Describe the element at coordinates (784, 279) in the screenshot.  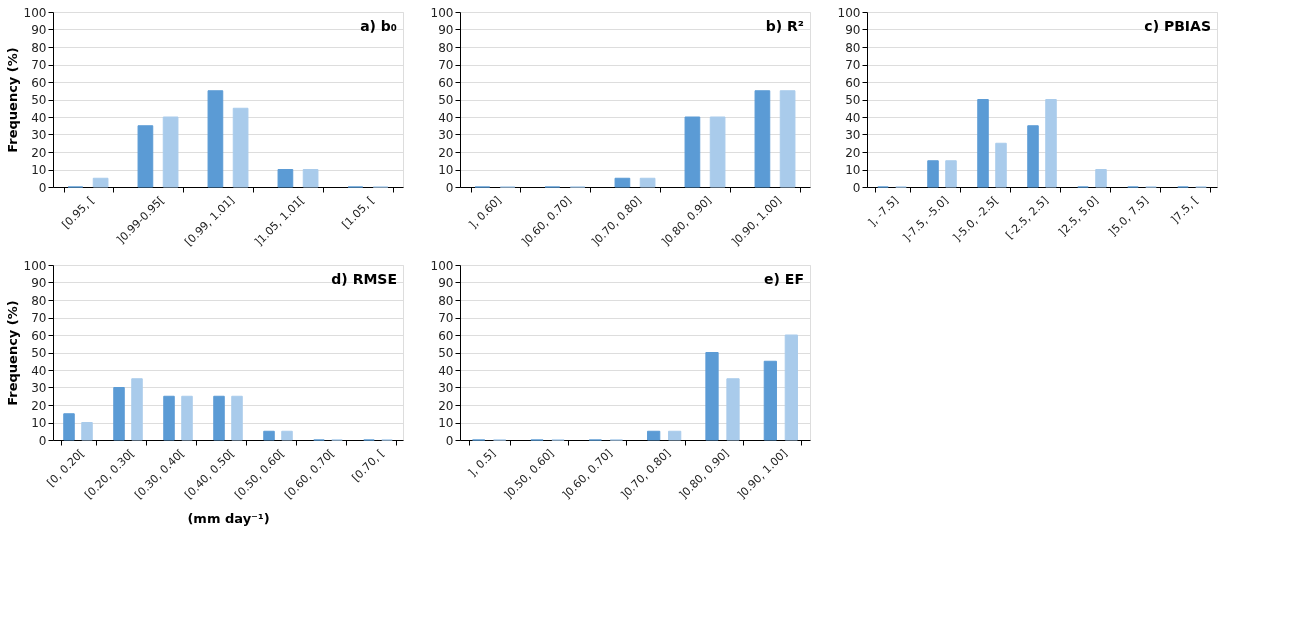
I see `chart-title: e) EF` at that location.